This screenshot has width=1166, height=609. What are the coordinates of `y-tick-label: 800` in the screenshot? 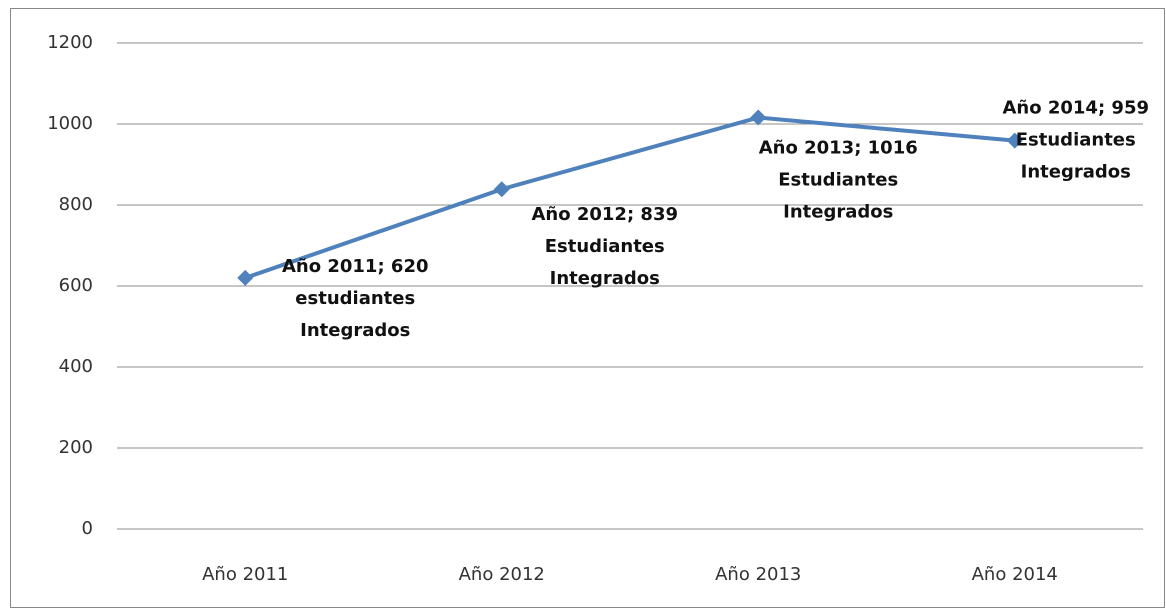 It's located at (76, 204).